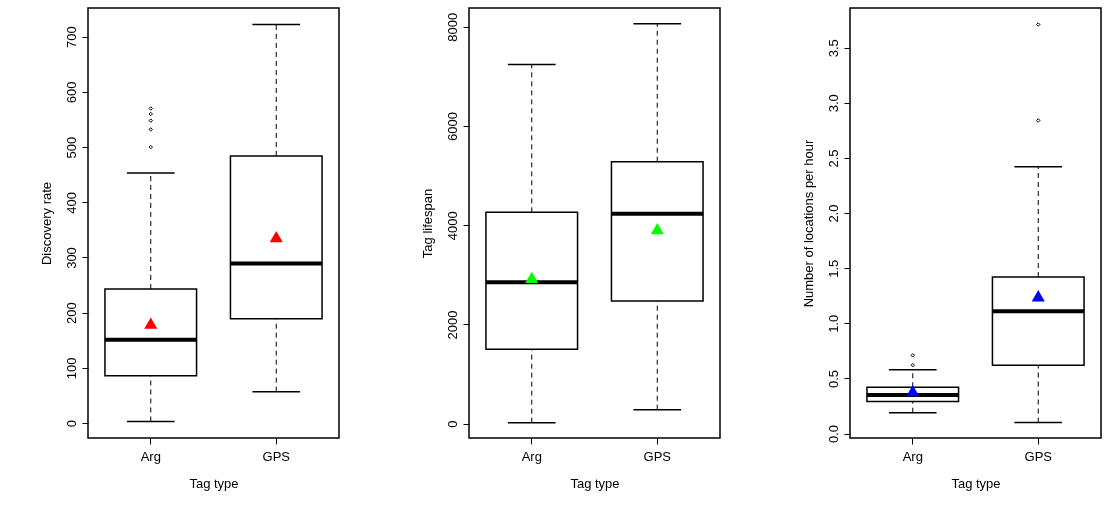 Image resolution: width=1113 pixels, height=531 pixels. Describe the element at coordinates (833, 378) in the screenshot. I see `y-tick-label: 0.5` at that location.